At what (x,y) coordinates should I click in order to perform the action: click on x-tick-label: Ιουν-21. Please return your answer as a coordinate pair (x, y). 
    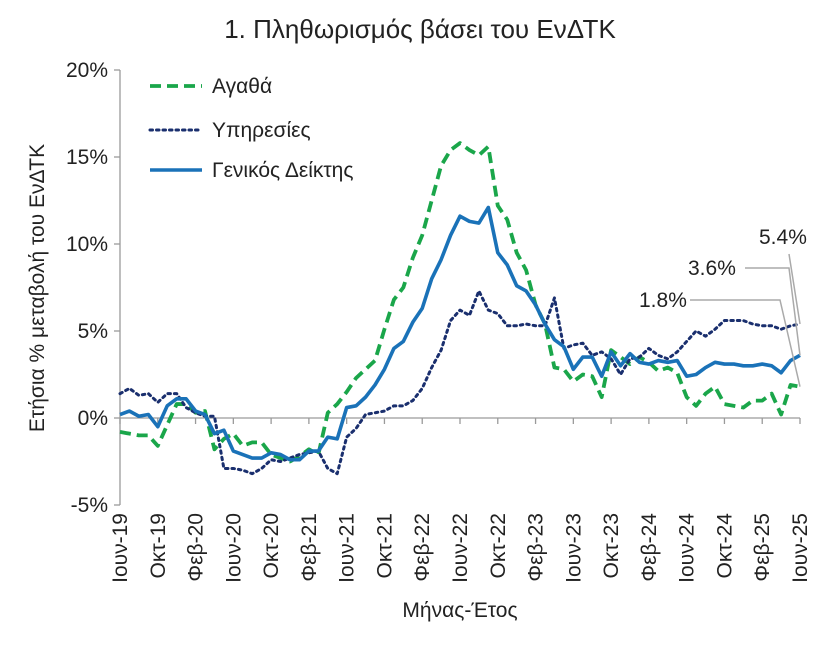
    Looking at the image, I should click on (347, 548).